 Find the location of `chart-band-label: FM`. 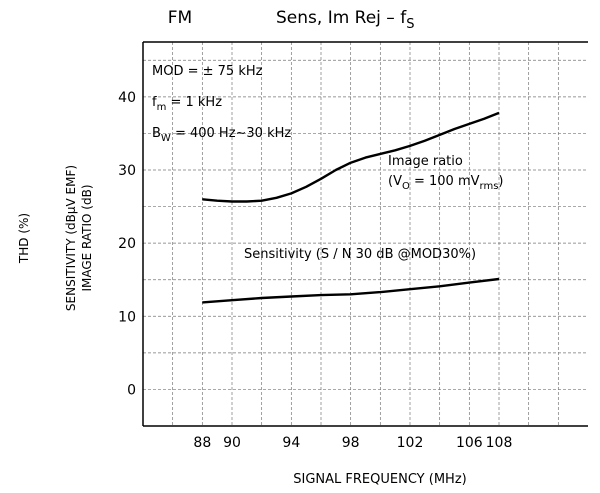

chart-band-label: FM is located at coordinates (180, 18).